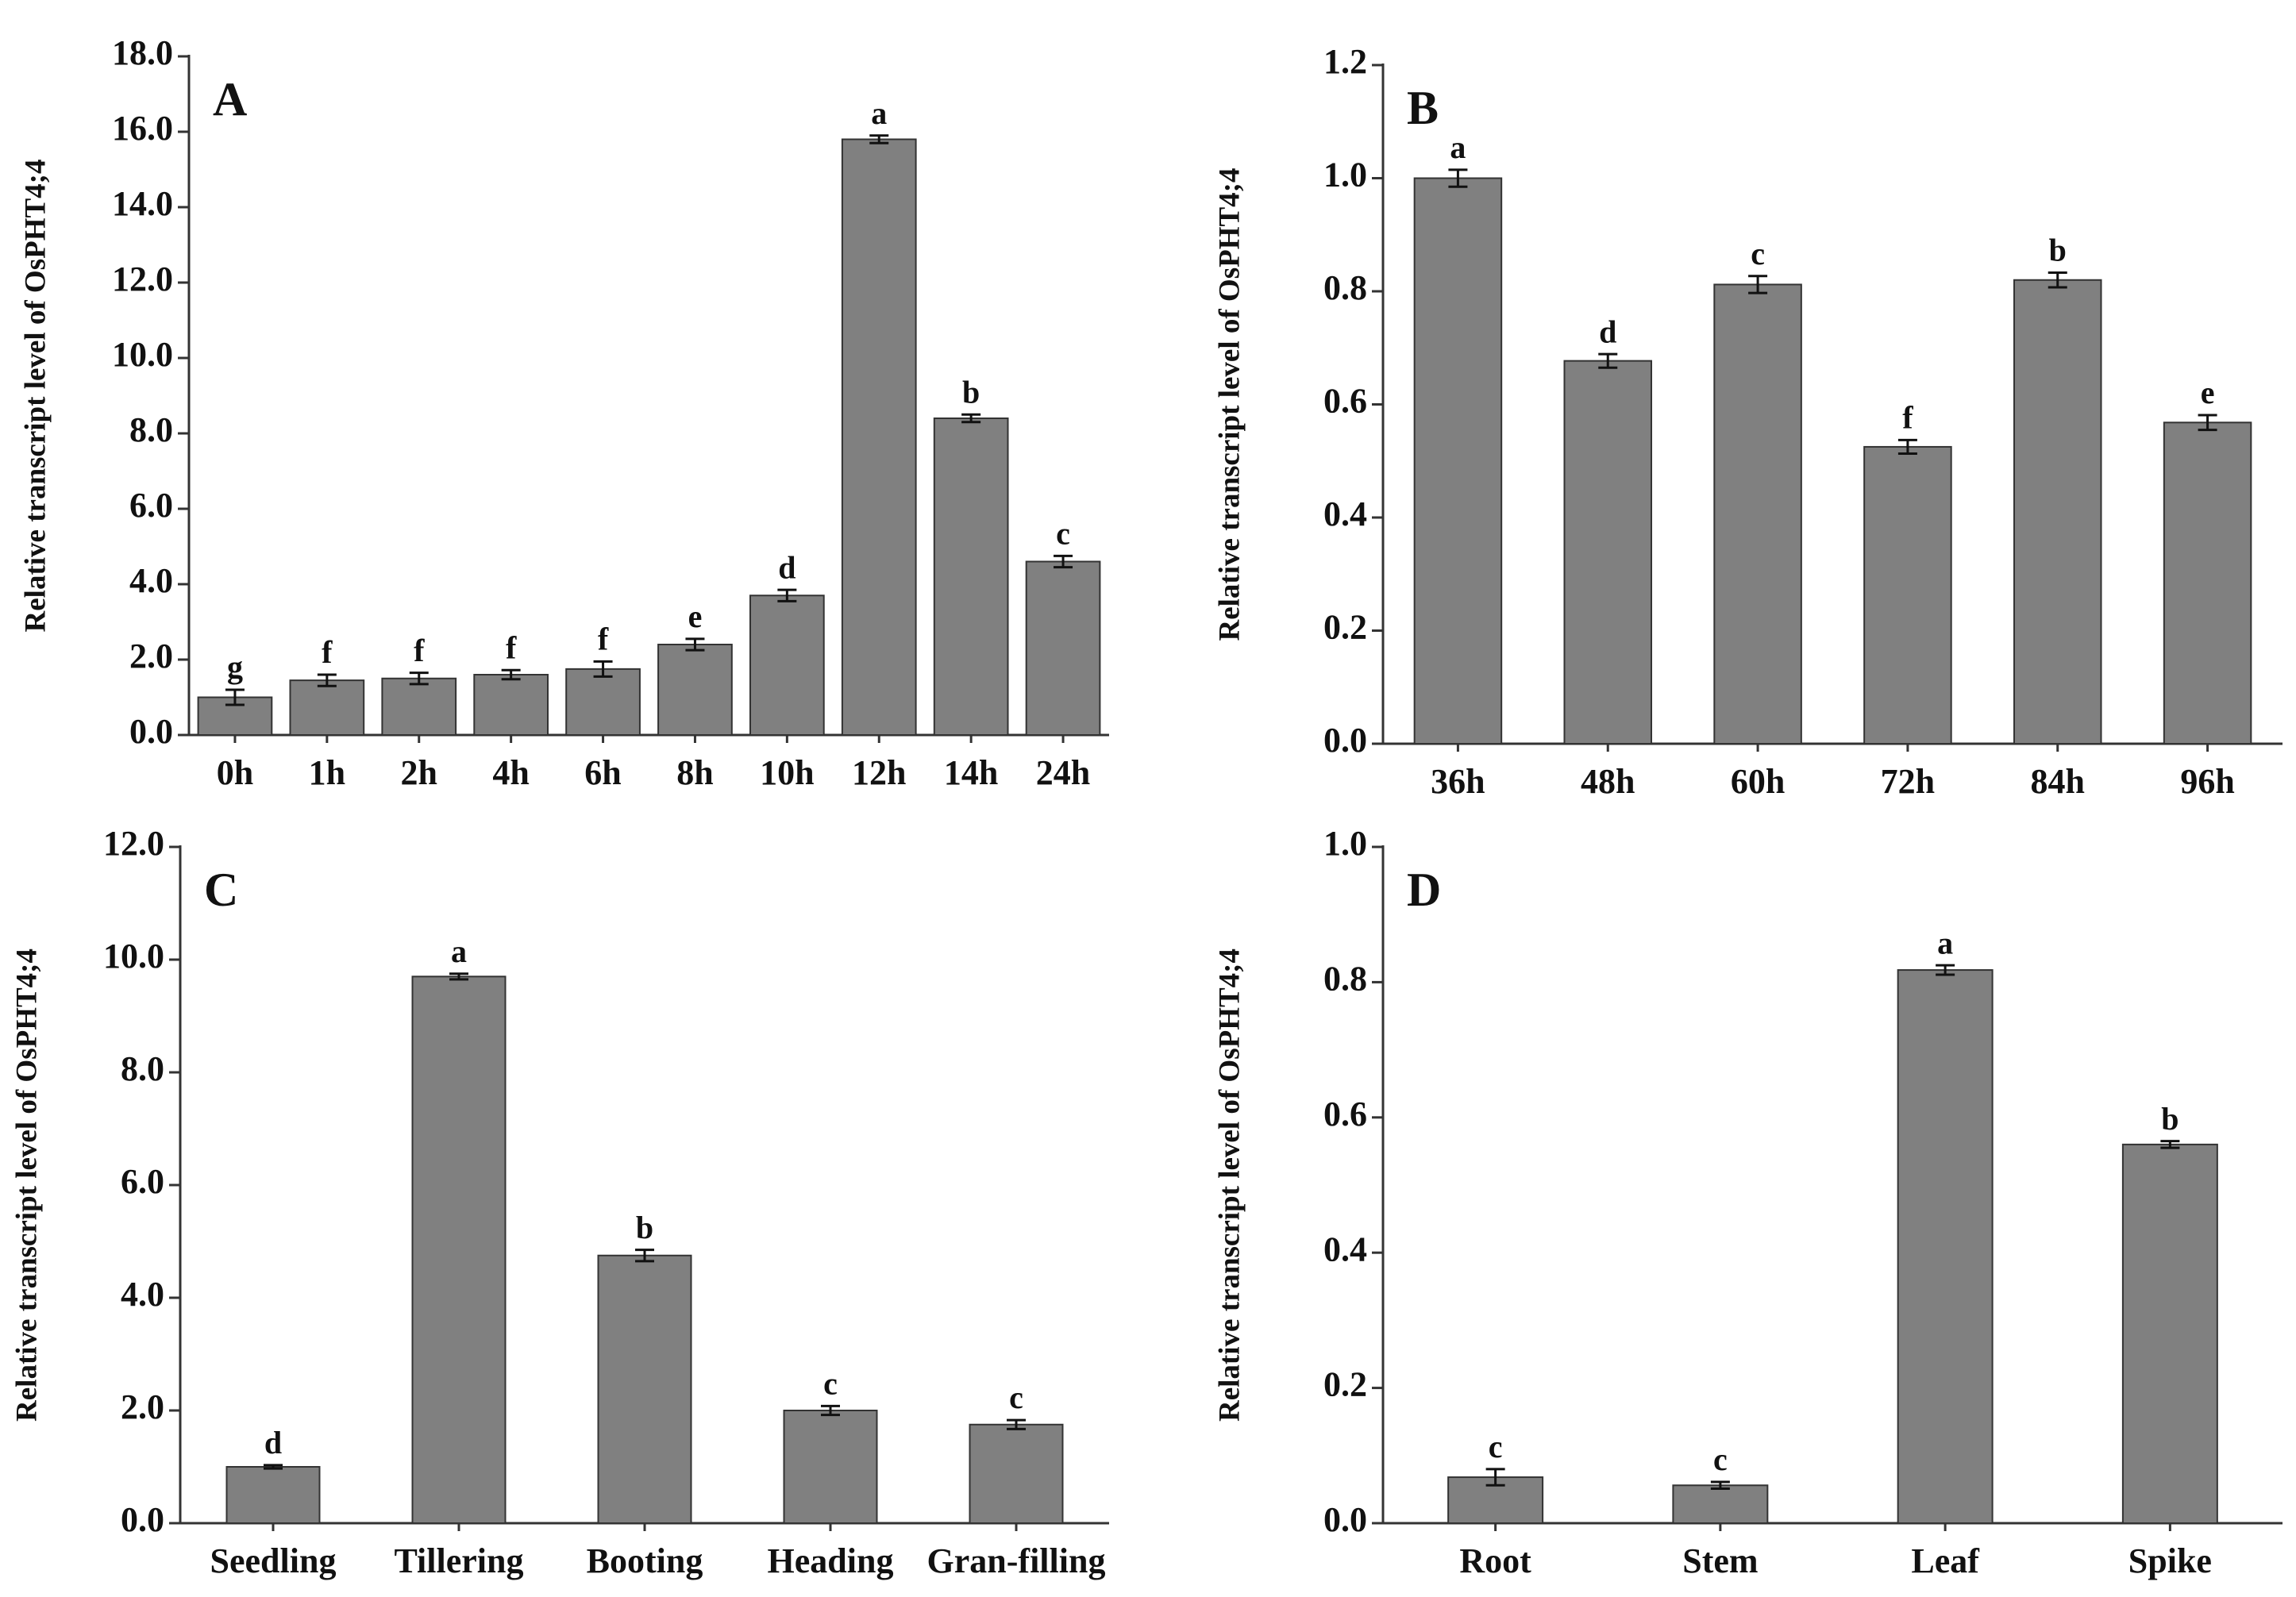  Describe the element at coordinates (273, 1560) in the screenshot. I see `x-tick-label: Seedling` at that location.